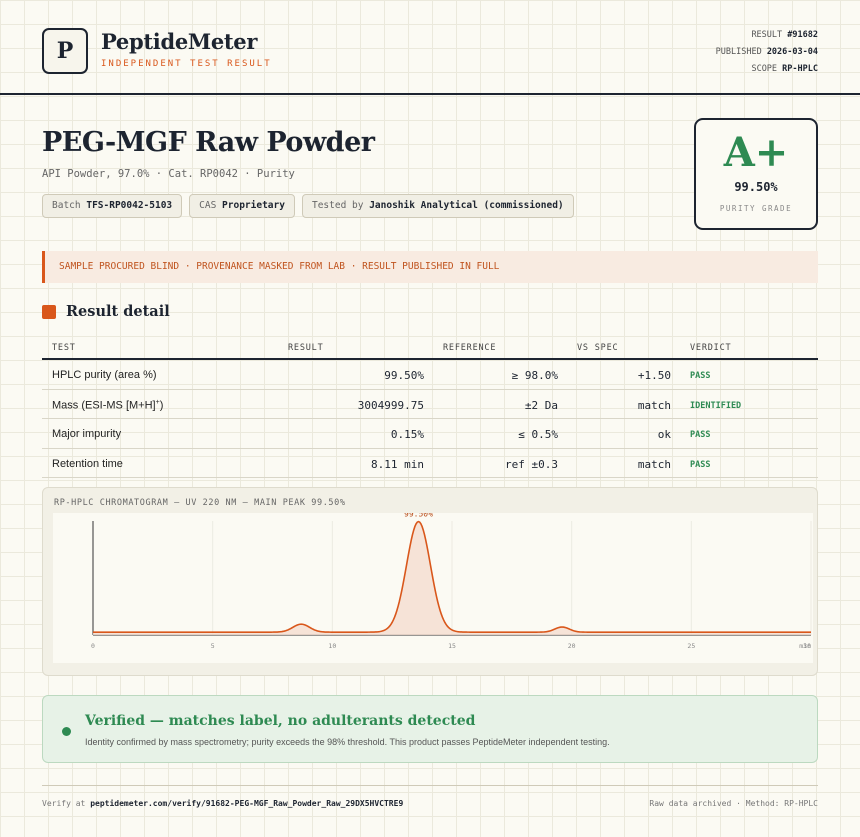 The image size is (860, 837). Describe the element at coordinates (157, 402) in the screenshot. I see `row-test-superscript: +` at that location.